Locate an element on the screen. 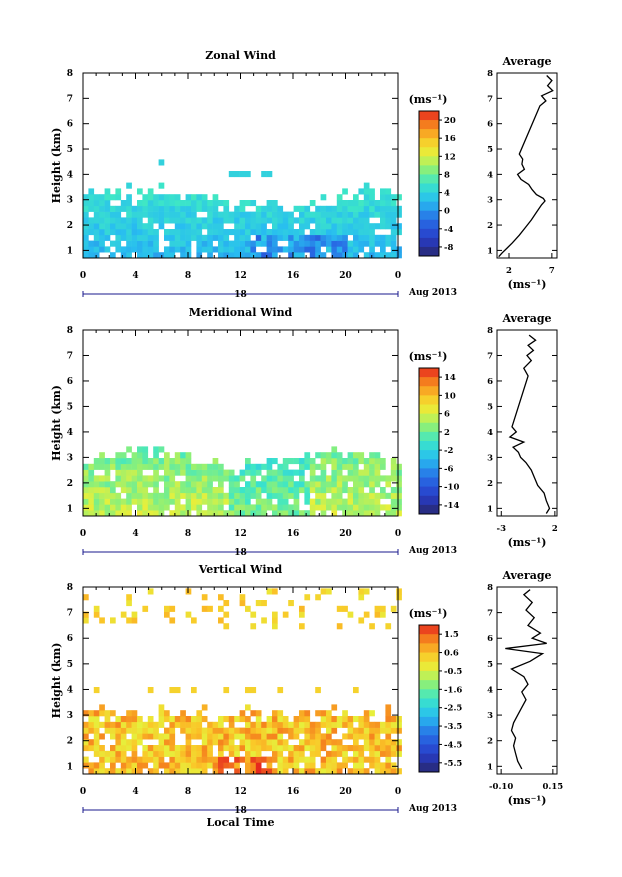 The height and width of the screenshot is (877, 622). average-profile-line is located at coordinates (526, 166).